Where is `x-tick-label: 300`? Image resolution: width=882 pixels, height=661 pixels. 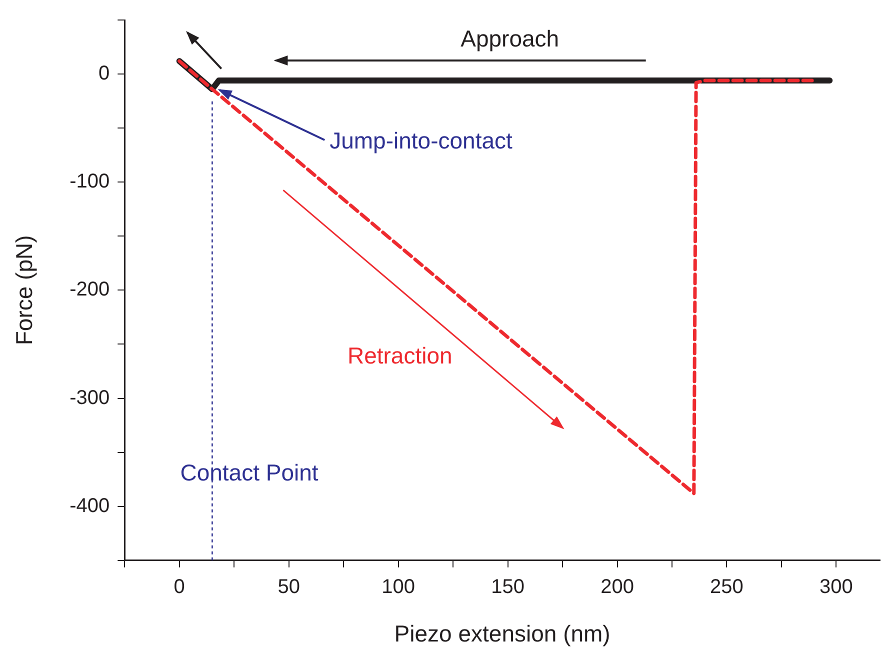 x-tick-label: 300 is located at coordinates (836, 587).